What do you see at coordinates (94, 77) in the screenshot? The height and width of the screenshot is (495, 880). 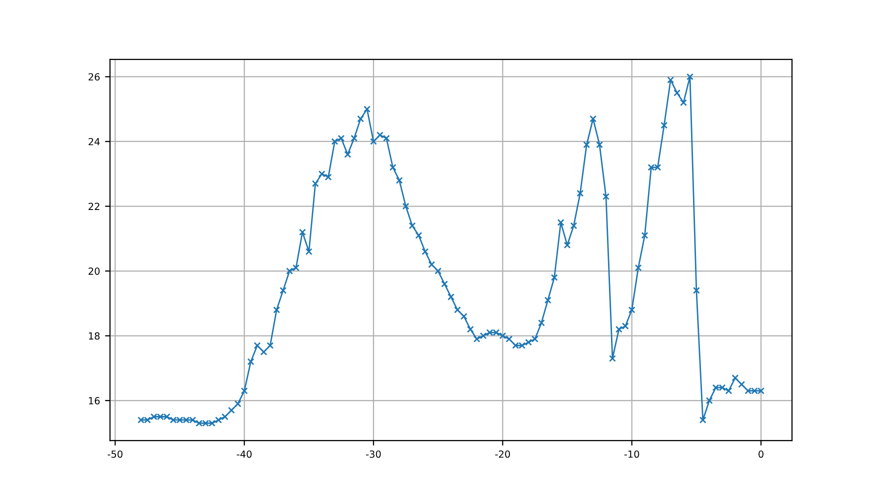 I see `y-tick-label: 26` at bounding box center [94, 77].